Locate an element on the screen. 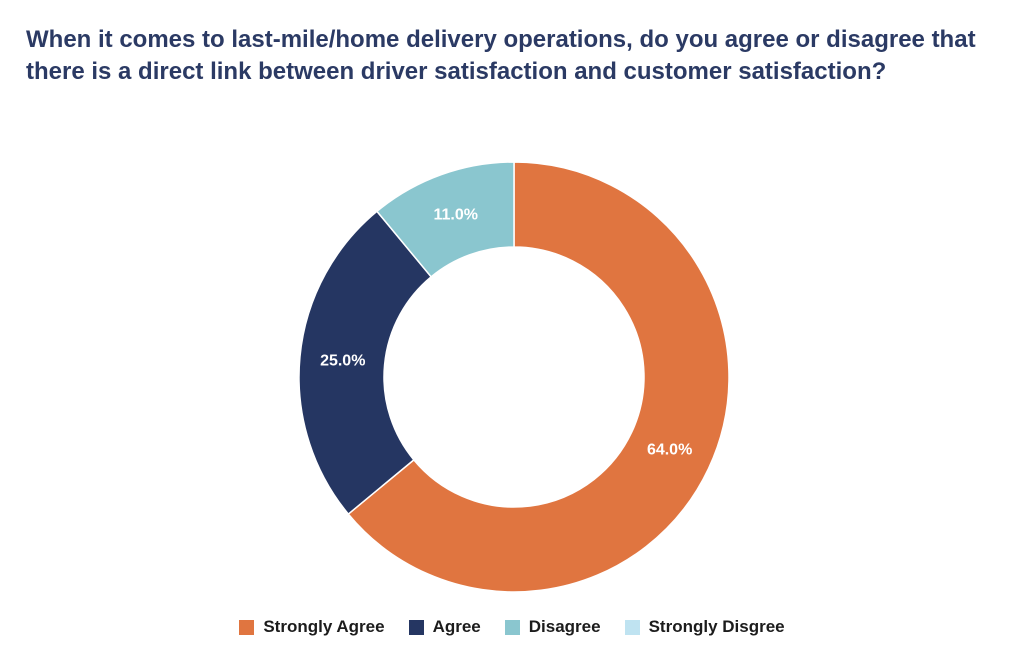 The height and width of the screenshot is (669, 1024). legend-swatch-strongly-disagree is located at coordinates (632, 627).